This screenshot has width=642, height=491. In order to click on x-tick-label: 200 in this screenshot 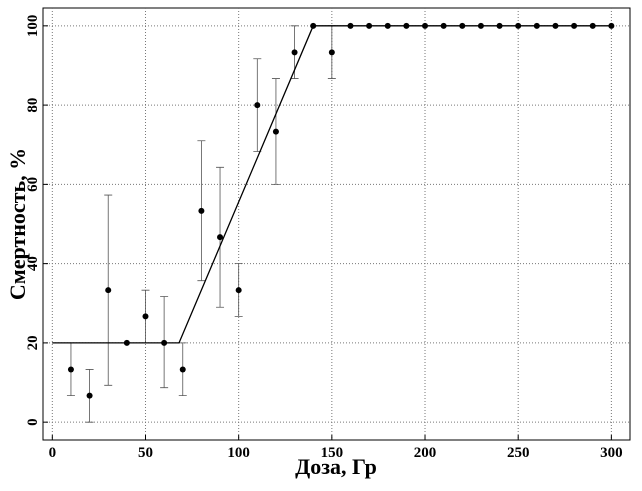, I will do `click(425, 453)`.